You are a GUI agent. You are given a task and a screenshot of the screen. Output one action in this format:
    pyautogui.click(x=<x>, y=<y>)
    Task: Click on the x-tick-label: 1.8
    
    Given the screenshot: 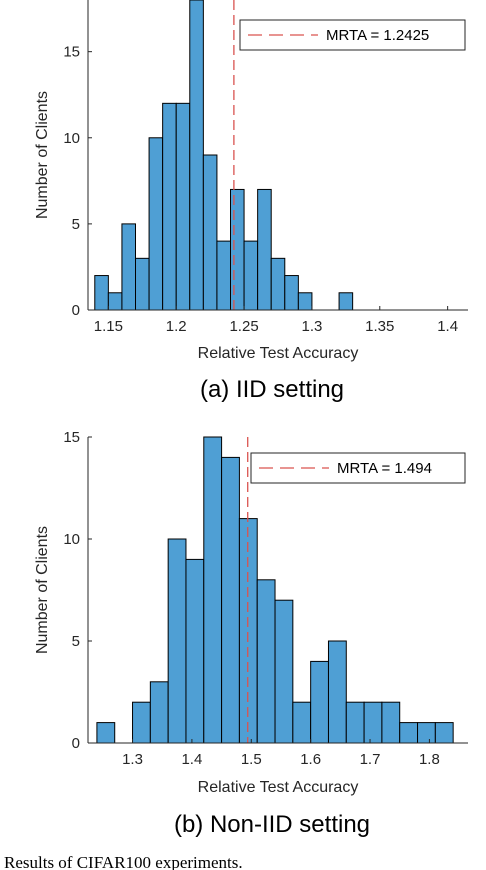 What is the action you would take?
    pyautogui.click(x=429, y=759)
    